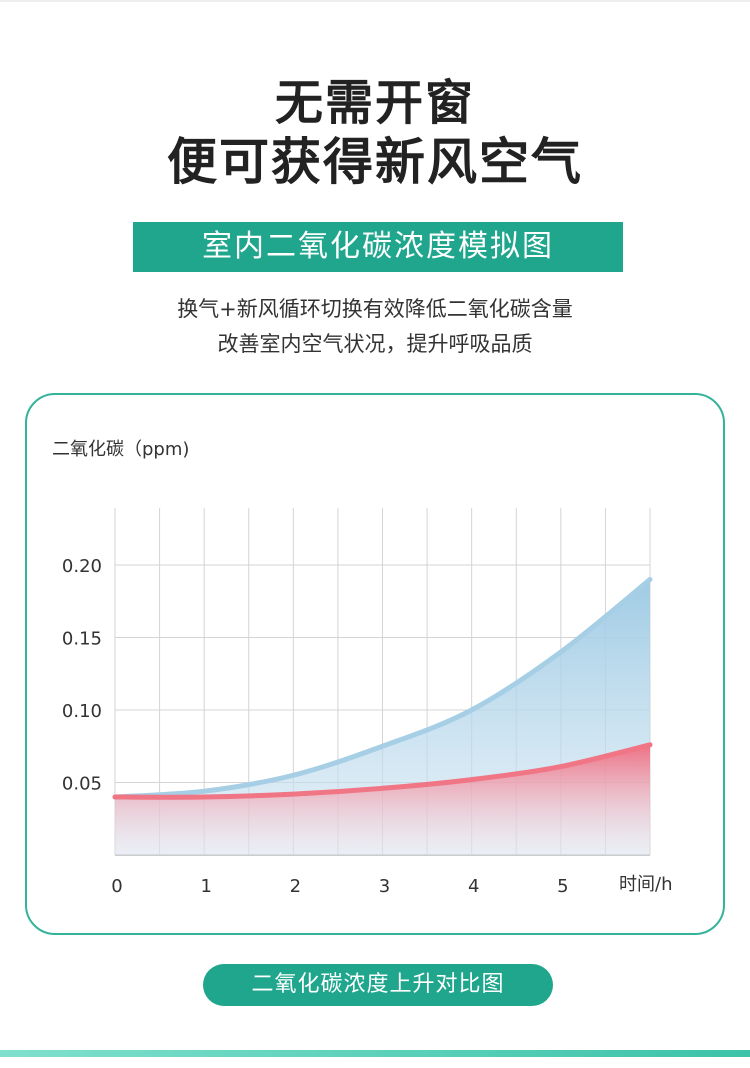 The image size is (750, 1068). Describe the element at coordinates (645, 884) in the screenshot. I see `x-axis-label: 时间/h` at that location.